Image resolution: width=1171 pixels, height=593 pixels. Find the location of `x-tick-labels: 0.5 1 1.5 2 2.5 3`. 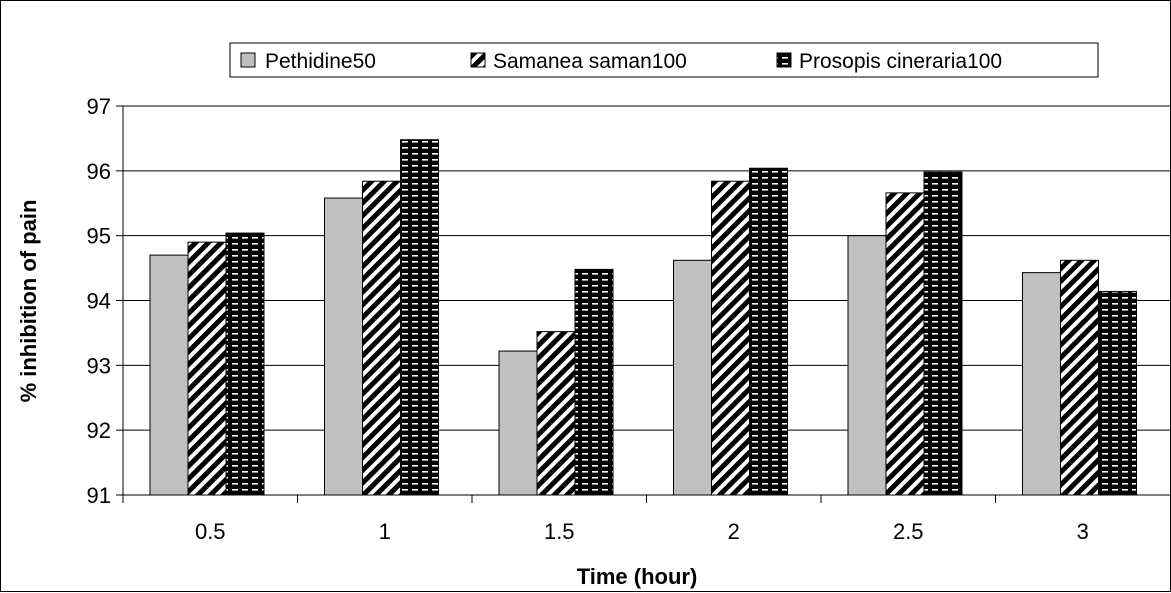

x-tick-labels: 0.5 1 1.5 2 2.5 3 is located at coordinates (642, 531).